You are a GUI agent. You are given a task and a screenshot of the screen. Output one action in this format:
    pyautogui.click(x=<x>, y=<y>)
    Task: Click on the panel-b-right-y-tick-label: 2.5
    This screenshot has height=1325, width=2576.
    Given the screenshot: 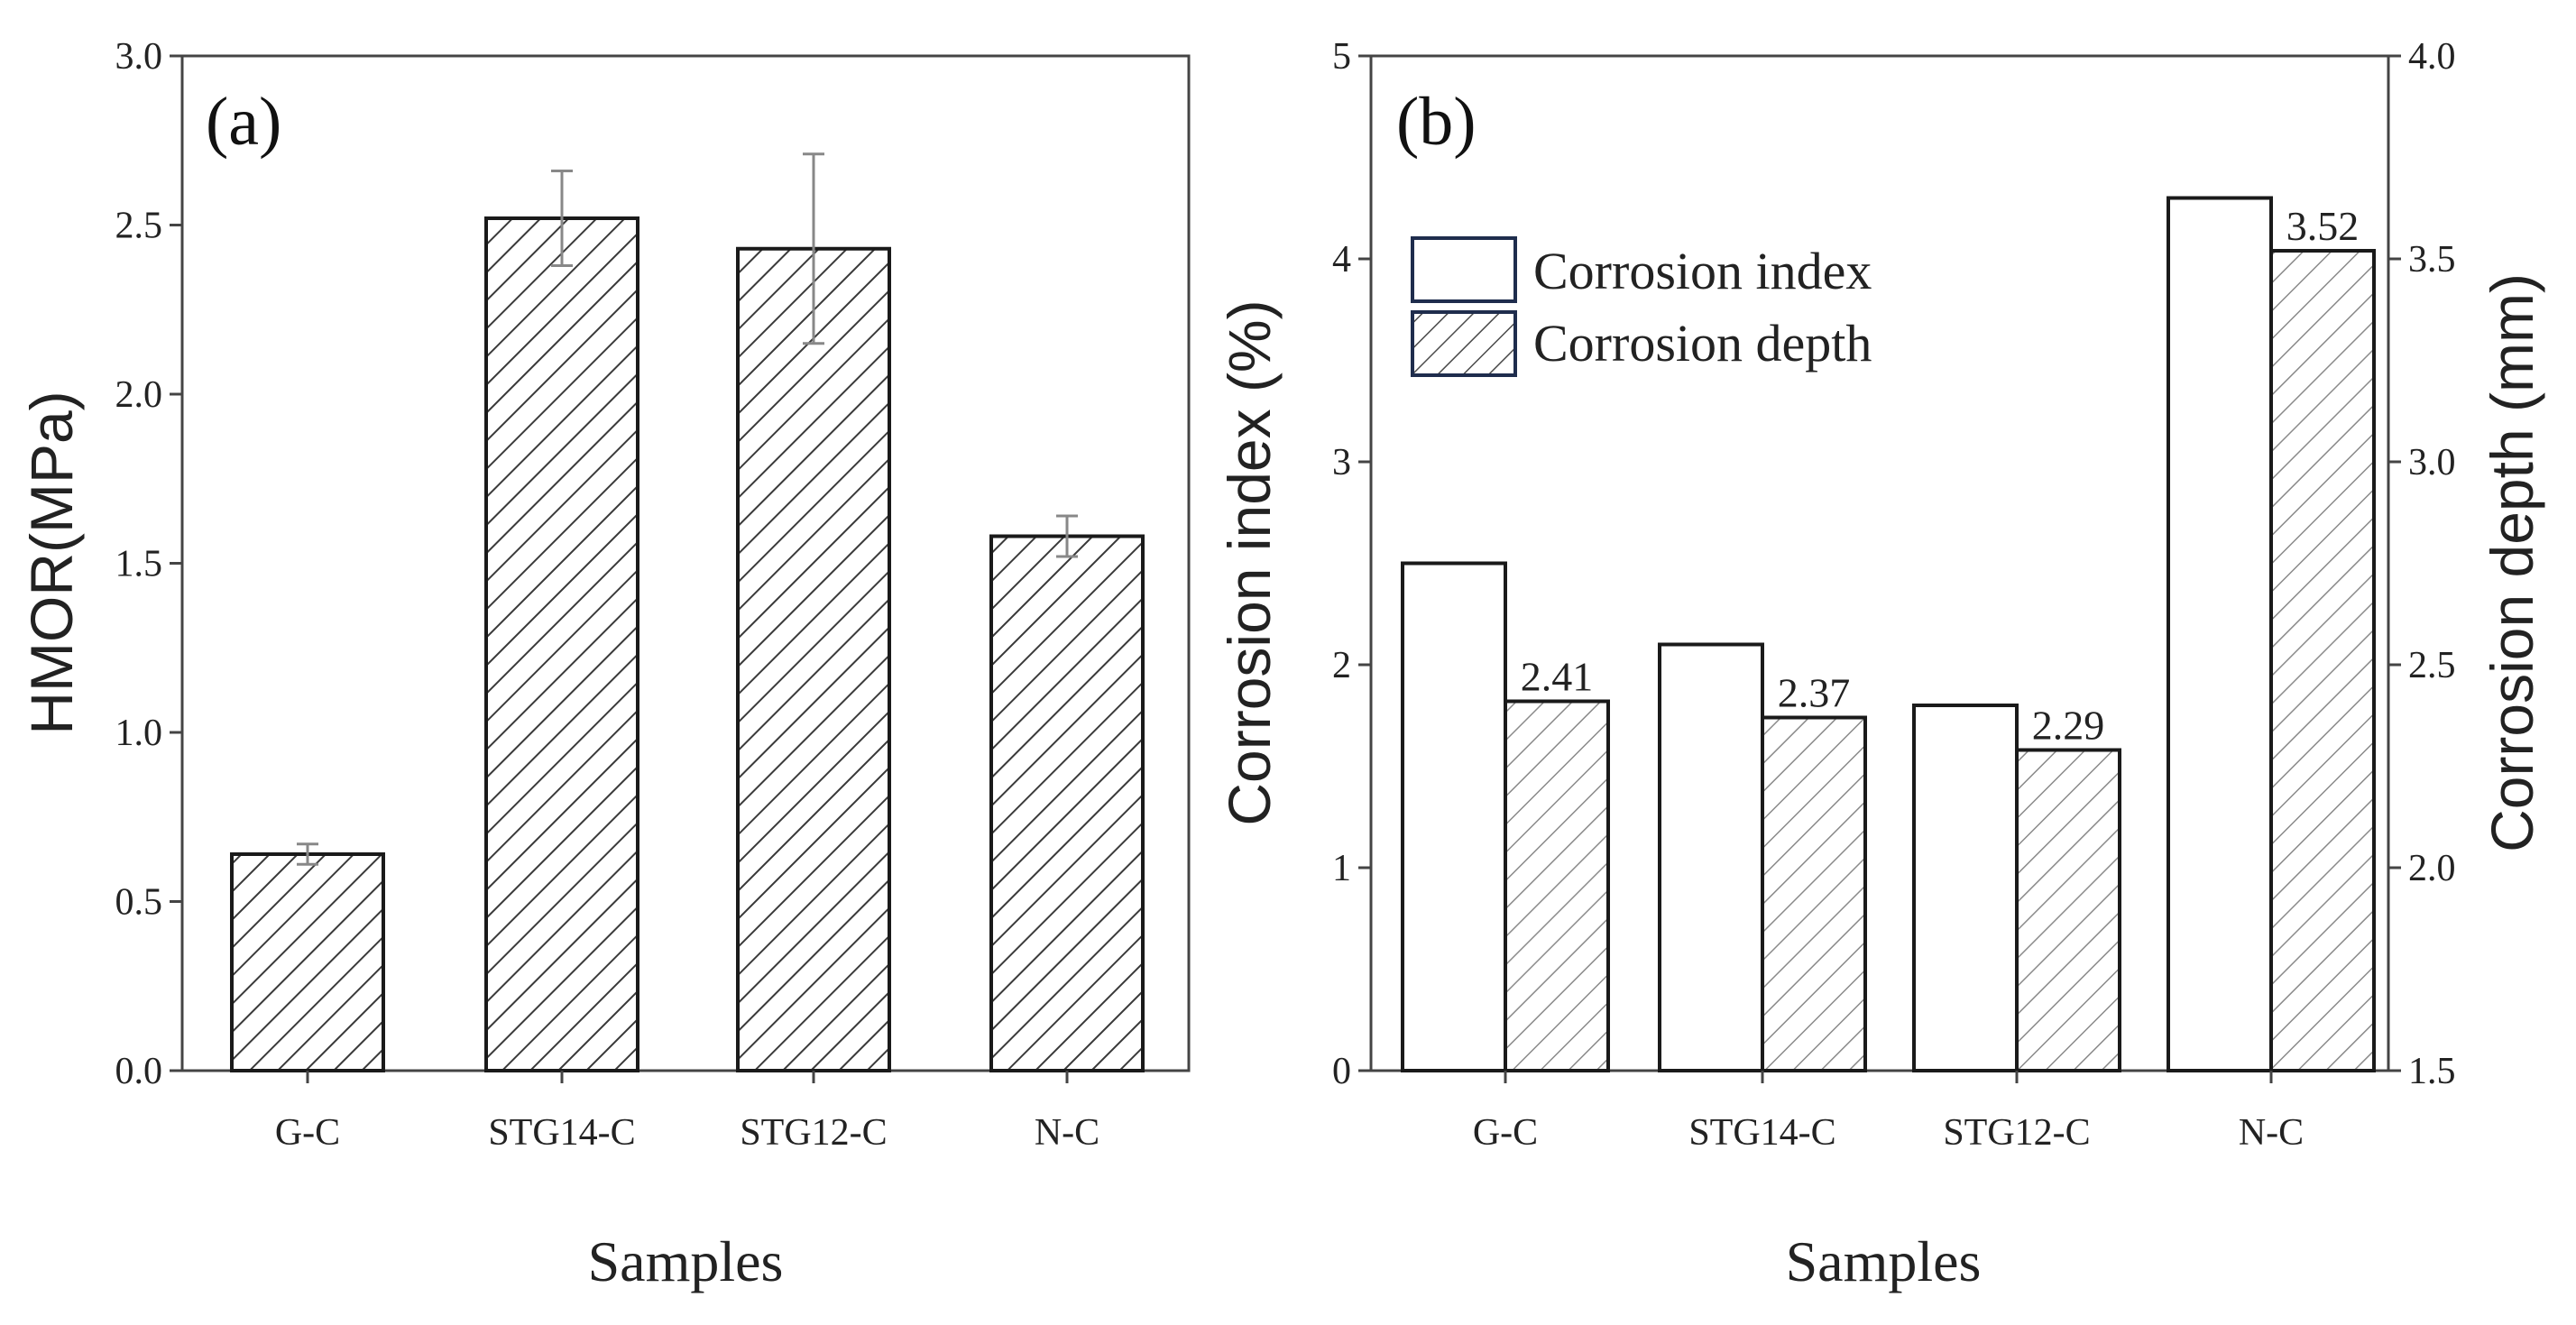 What is the action you would take?
    pyautogui.click(x=2432, y=666)
    